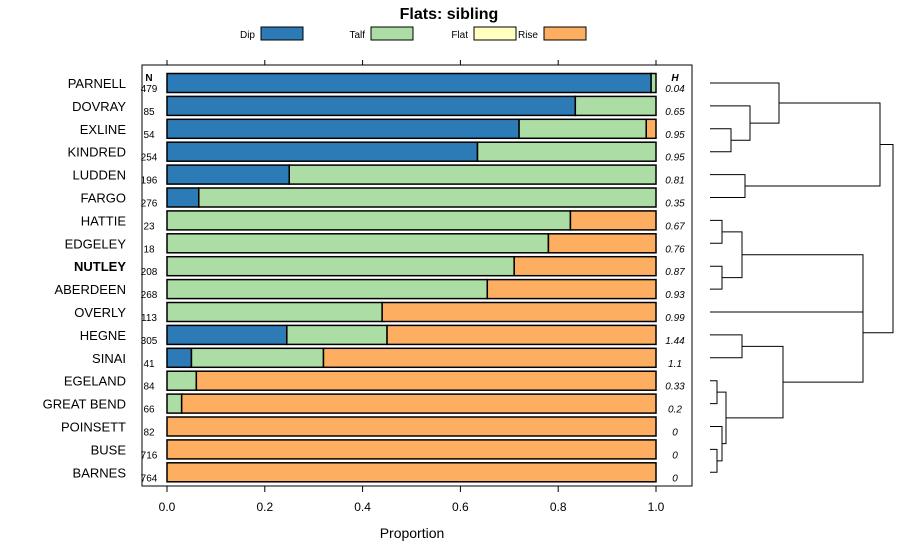 Image resolution: width=900 pixels, height=560 pixels. What do you see at coordinates (149, 364) in the screenshot?
I see `row-n-value: 41` at bounding box center [149, 364].